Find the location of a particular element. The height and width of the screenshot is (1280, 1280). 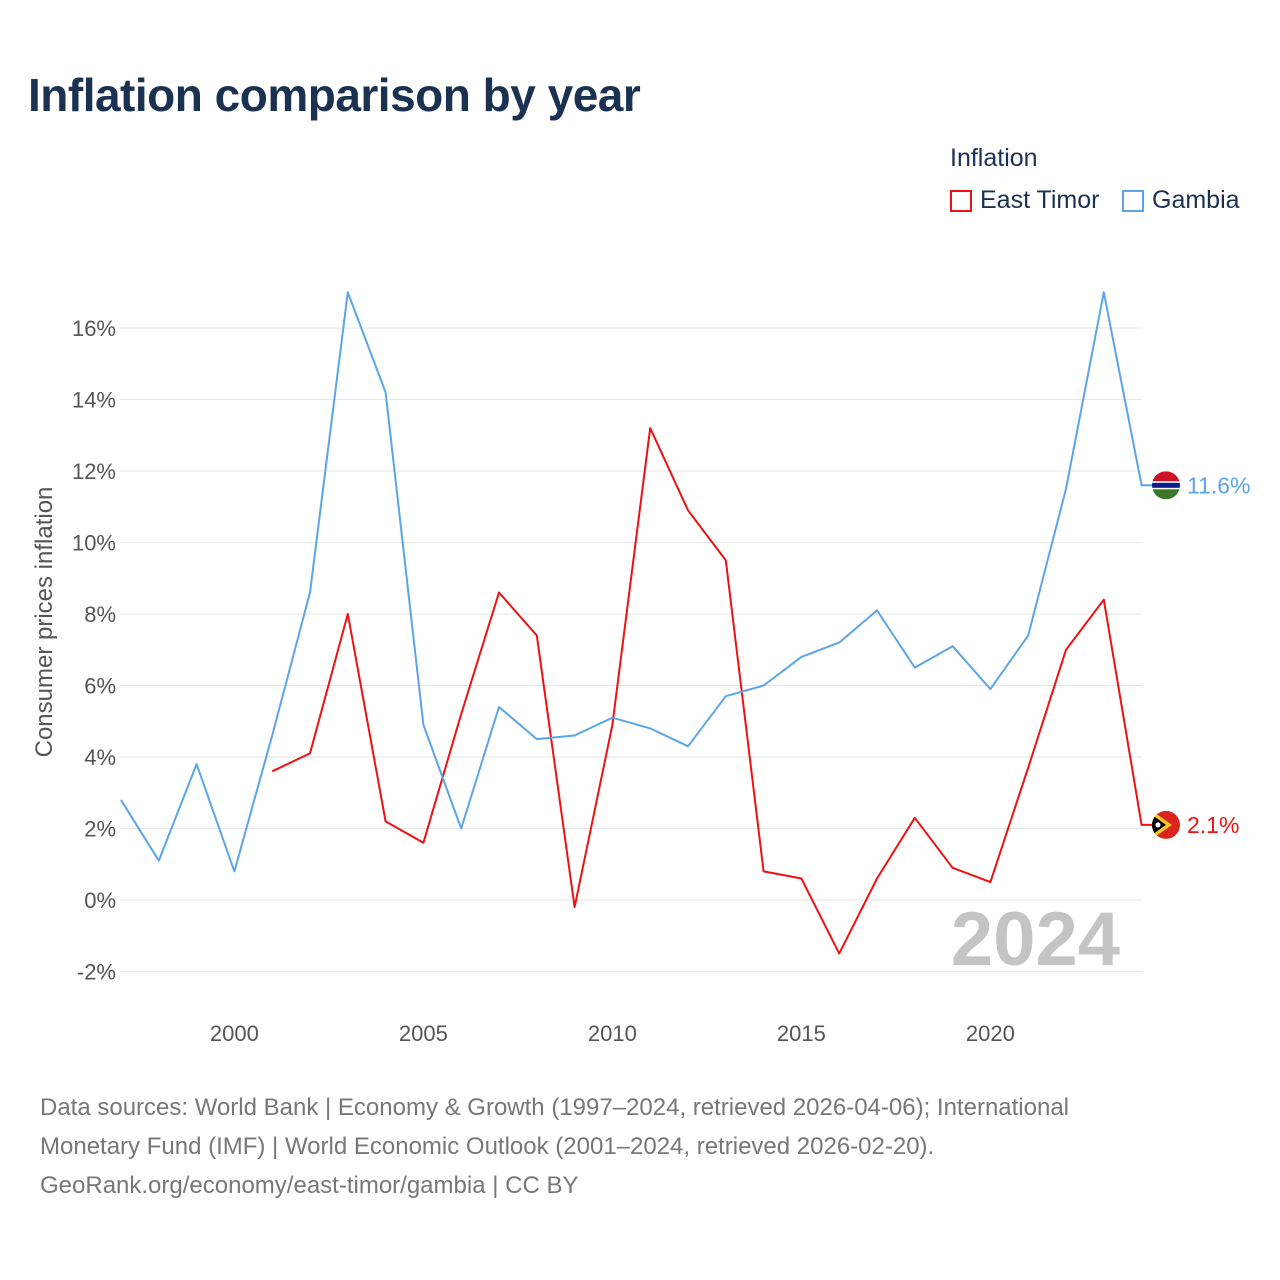

y-tick-label: 16% is located at coordinates (94, 328).